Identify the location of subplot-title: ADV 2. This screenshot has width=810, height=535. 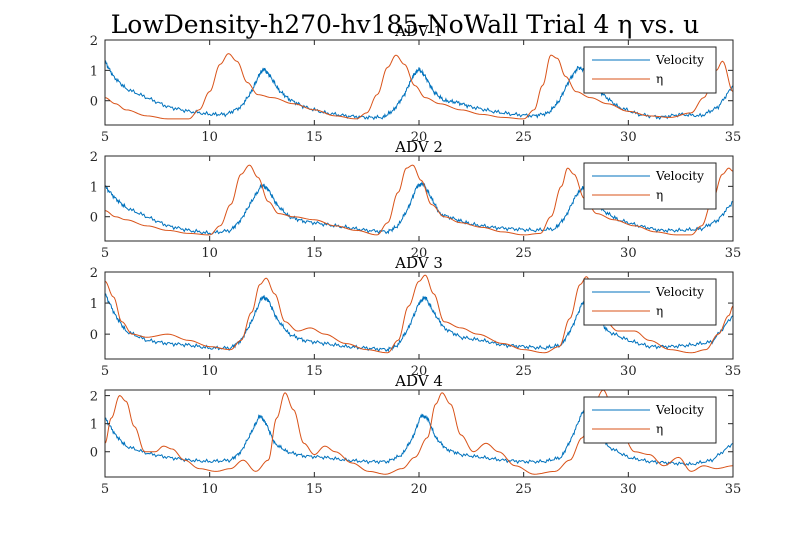
(418, 147).